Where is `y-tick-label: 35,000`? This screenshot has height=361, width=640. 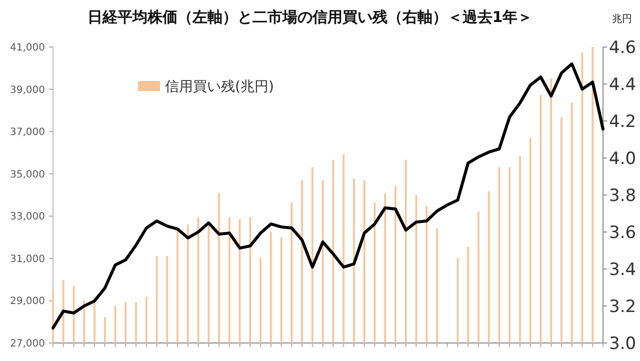
y-tick-label: 35,000 is located at coordinates (27, 174).